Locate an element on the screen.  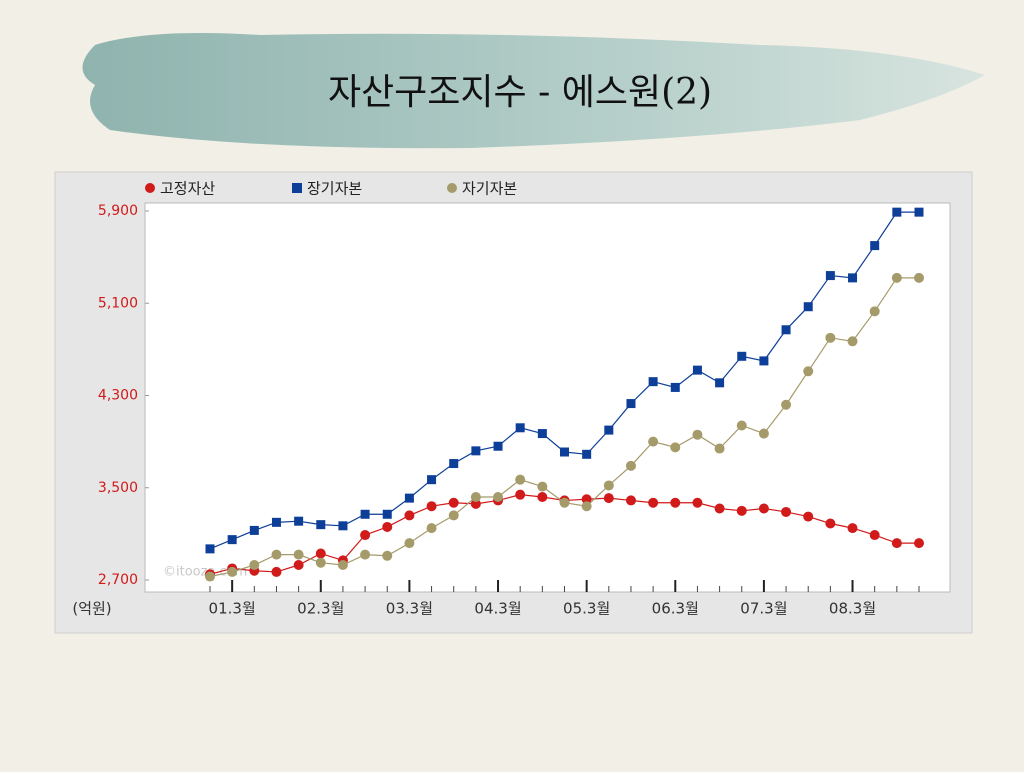
unit-label: (억원) is located at coordinates (91, 609).